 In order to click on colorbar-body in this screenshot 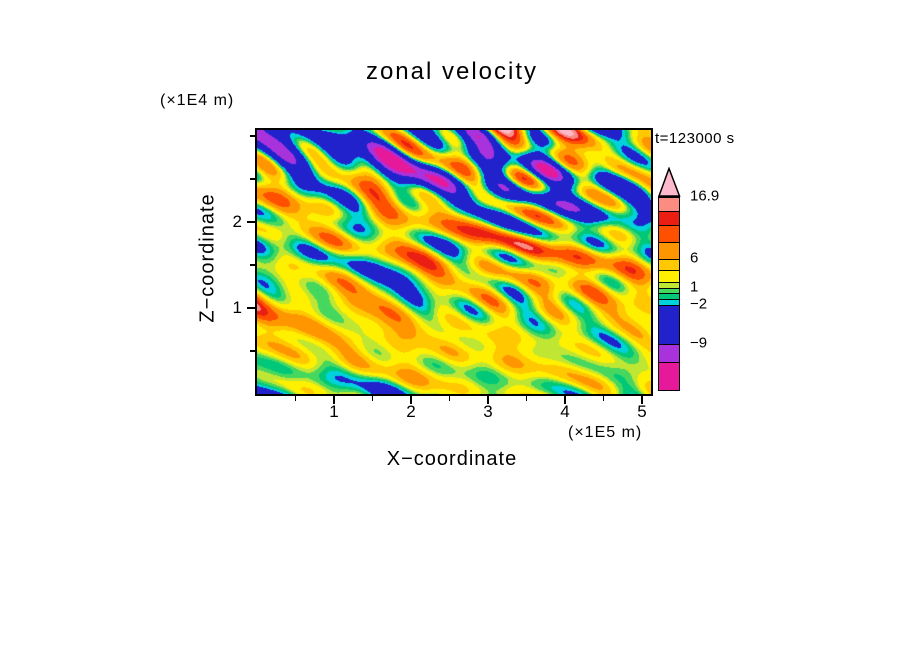, I will do `click(669, 293)`.